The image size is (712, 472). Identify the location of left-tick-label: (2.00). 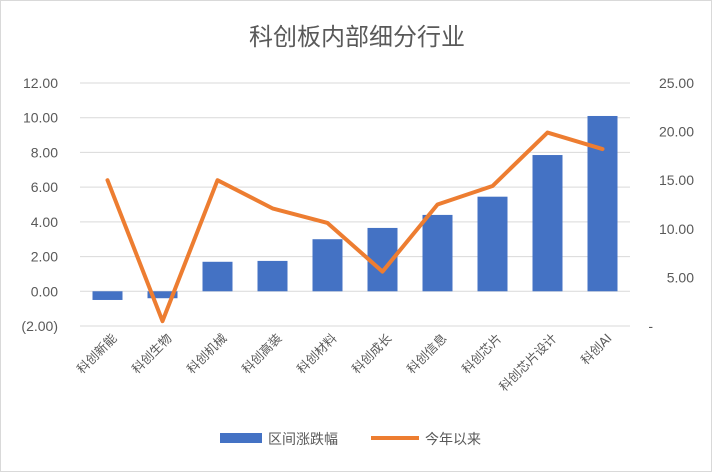
(39, 326).